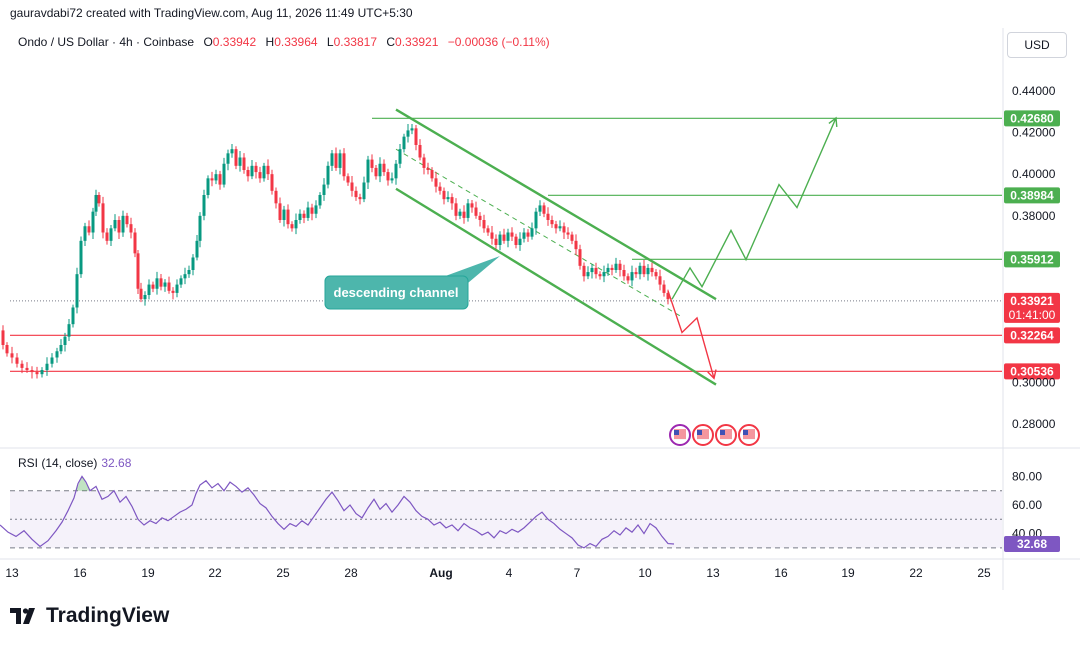  What do you see at coordinates (509, 573) in the screenshot?
I see `time-tick-label: 4` at bounding box center [509, 573].